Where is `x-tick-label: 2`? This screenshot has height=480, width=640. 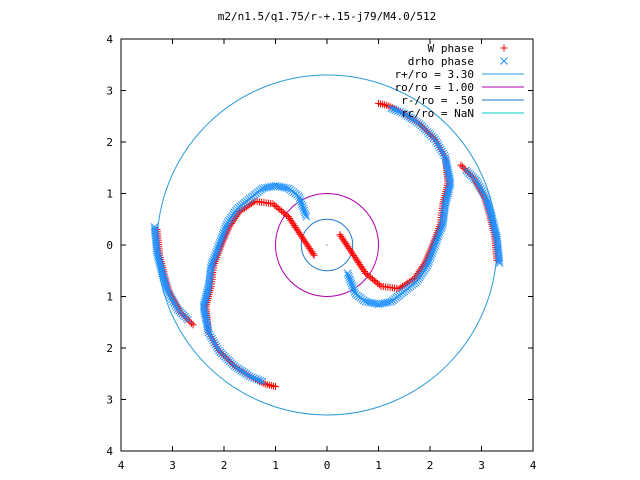 x-tick-label: 2 is located at coordinates (224, 465).